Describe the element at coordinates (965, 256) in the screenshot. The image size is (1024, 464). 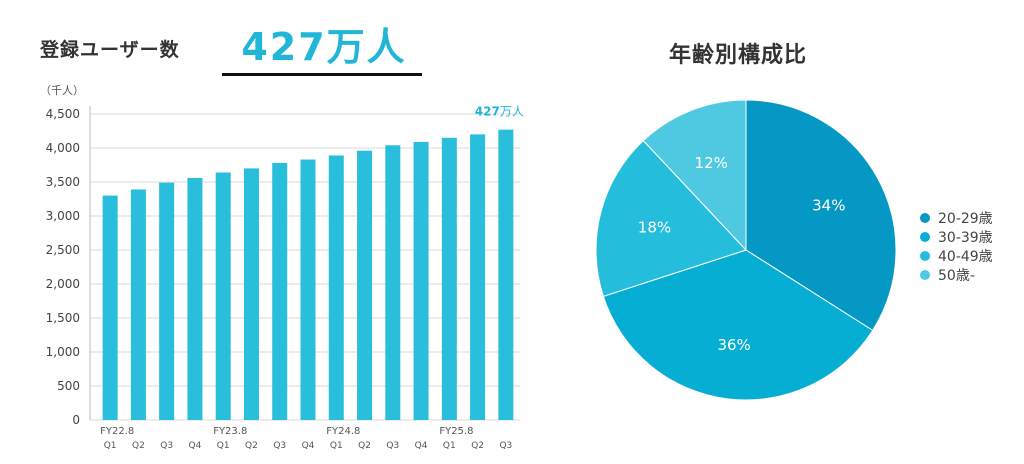
I see `legend-label: 40-49歳` at that location.